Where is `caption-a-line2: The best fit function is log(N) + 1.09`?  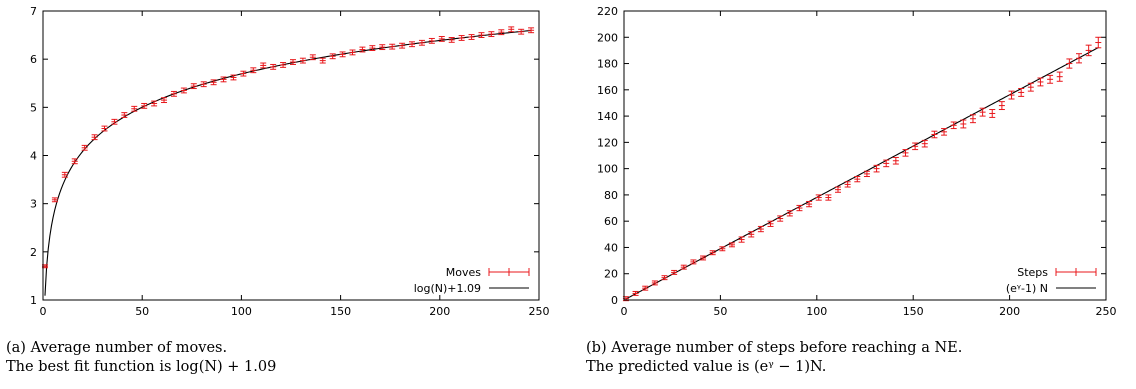
caption-a-line2: The best fit function is log(N) + 1.09 is located at coordinates (141, 367).